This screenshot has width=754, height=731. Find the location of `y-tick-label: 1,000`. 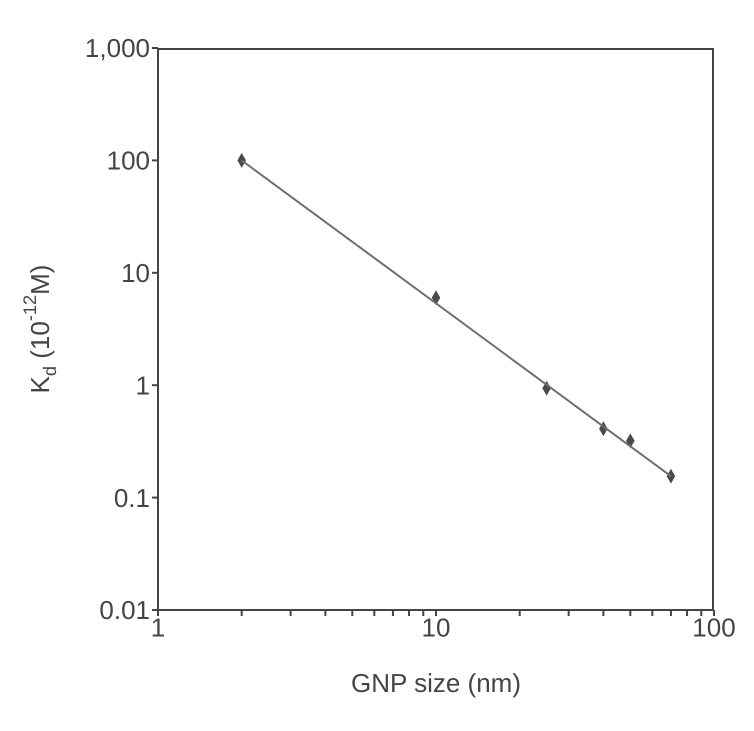

y-tick-label: 1,000 is located at coordinates (117, 48).